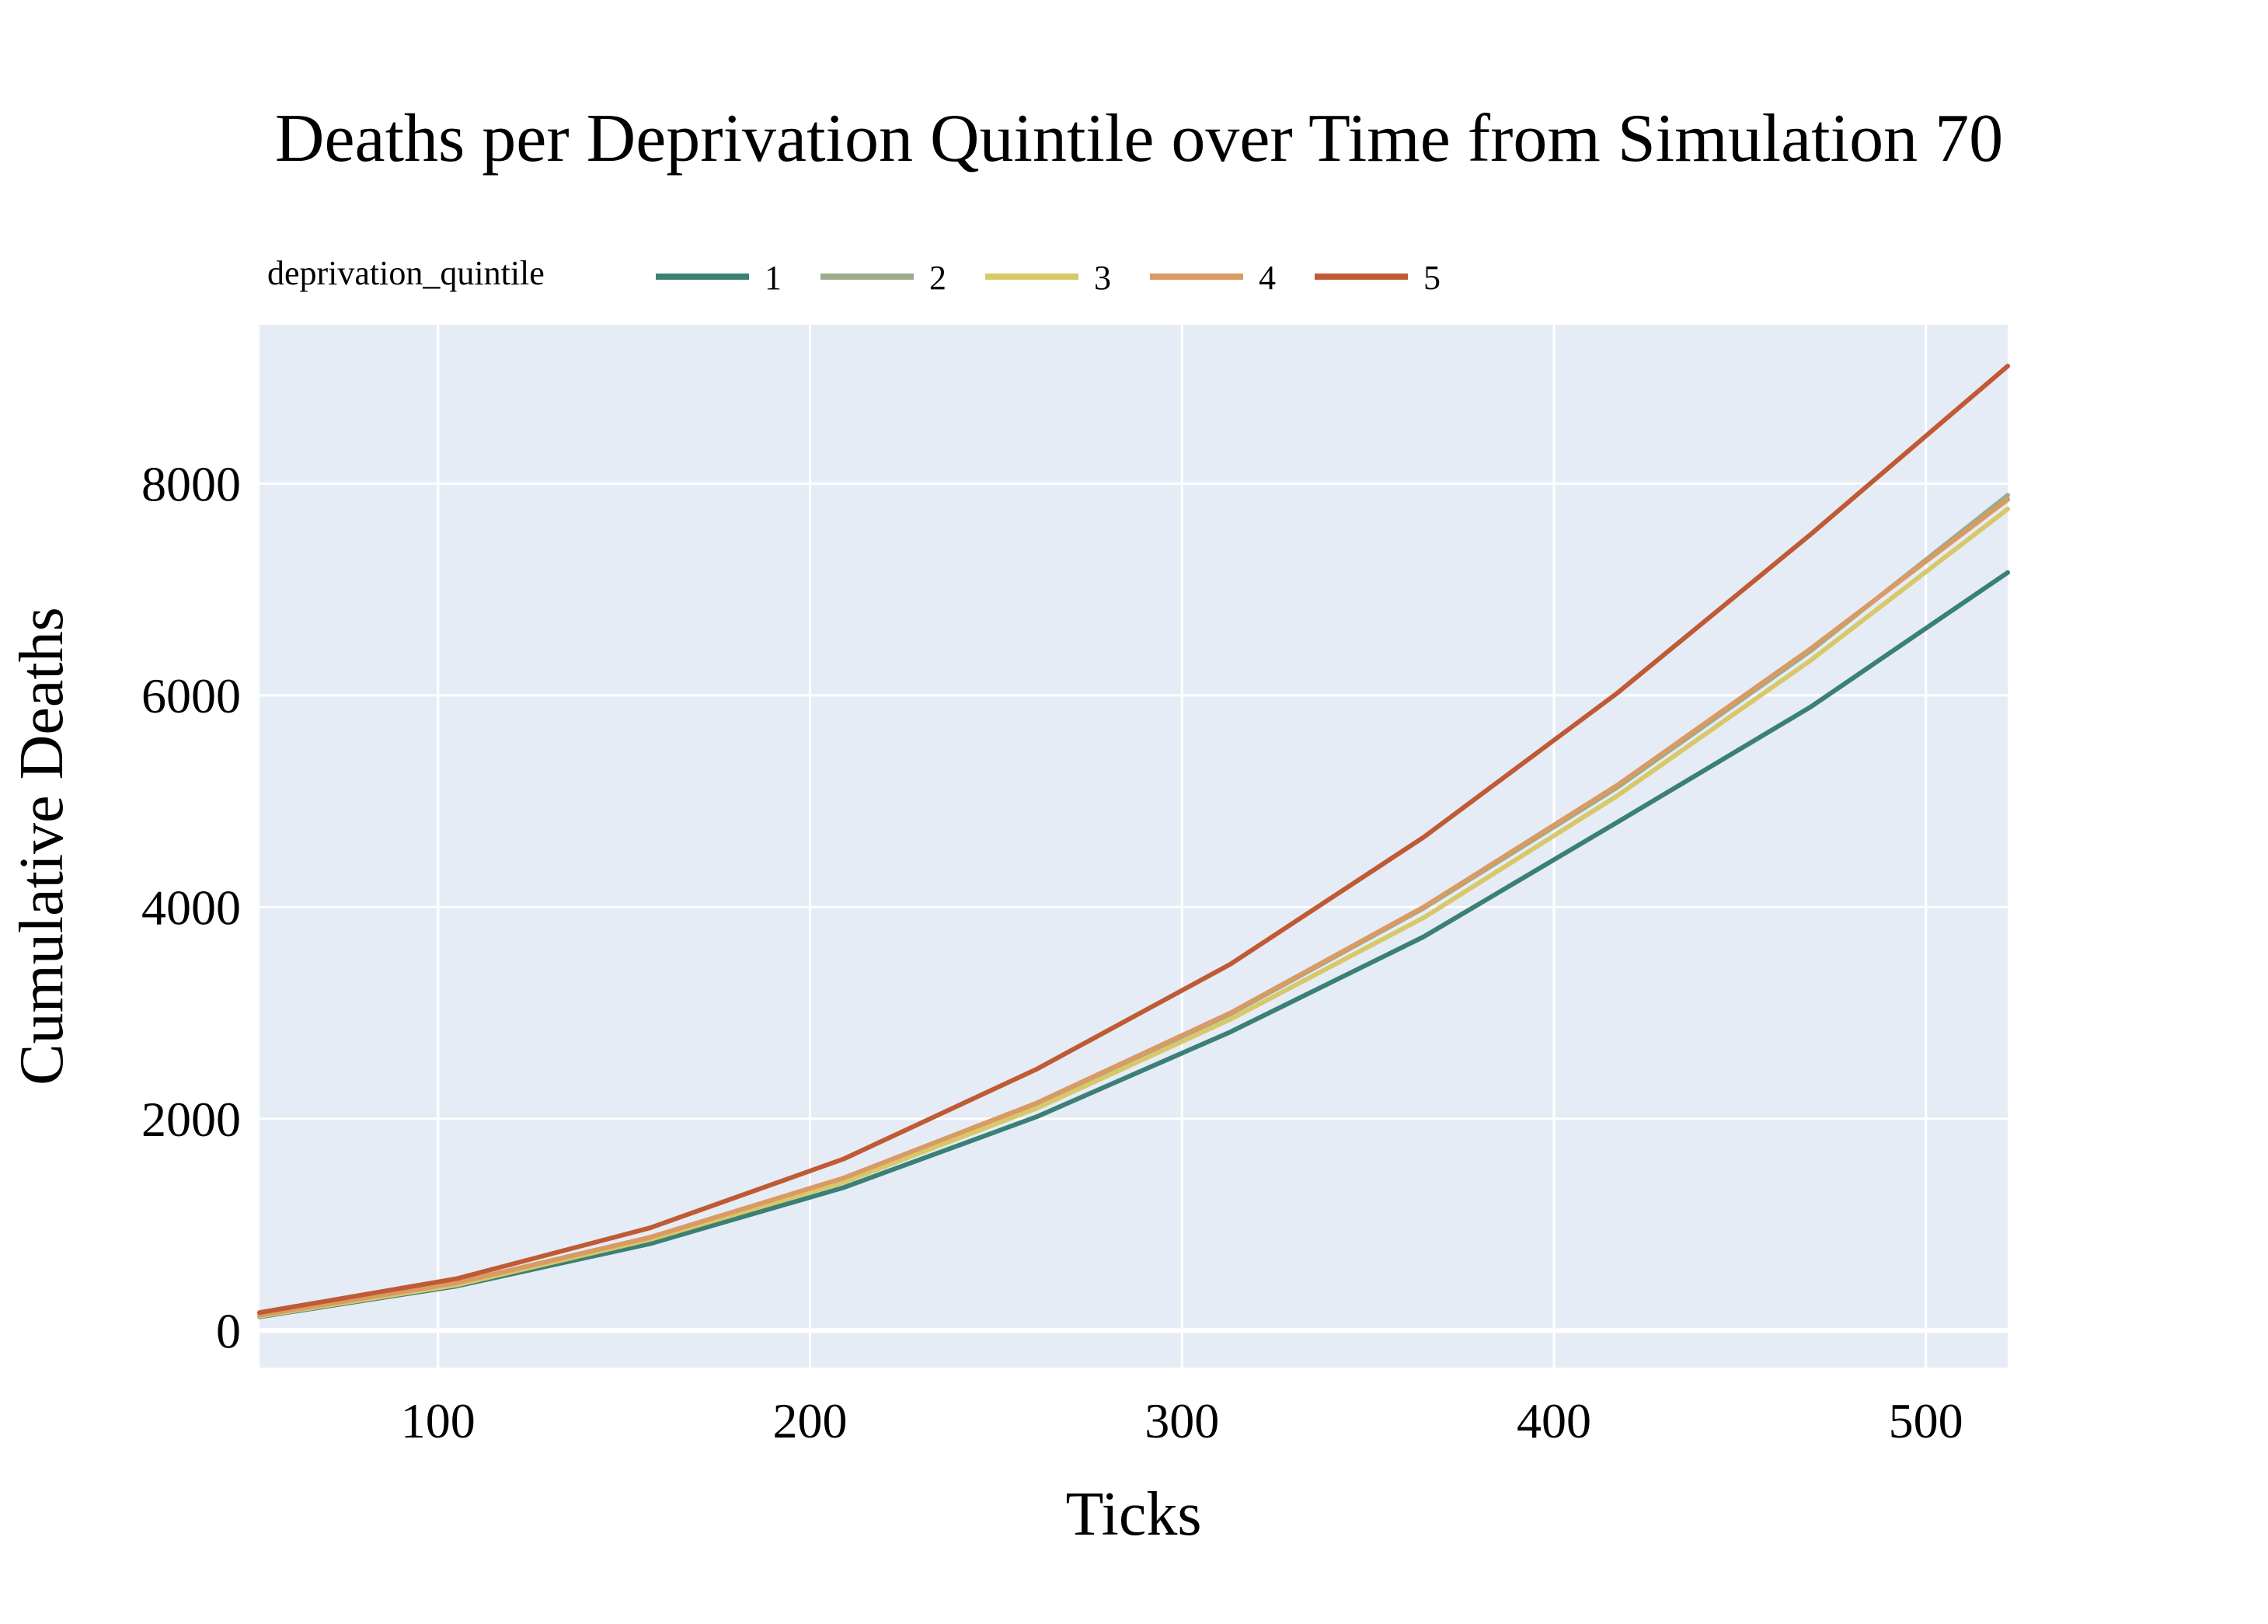 Image resolution: width=2268 pixels, height=1624 pixels. I want to click on x-tick-label: 200, so click(810, 1420).